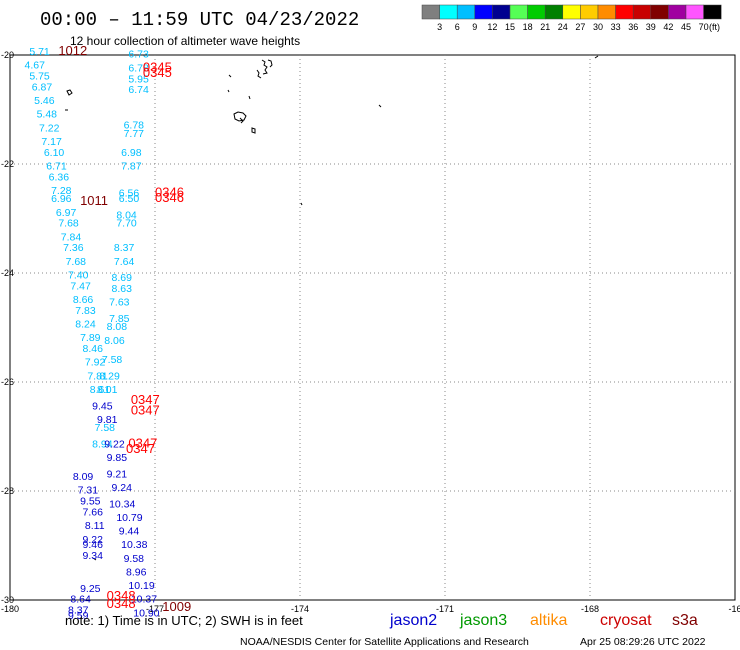 This screenshot has height=650, width=740. Describe the element at coordinates (138, 90) in the screenshot. I see `wave-height-value: 6.74` at that location.